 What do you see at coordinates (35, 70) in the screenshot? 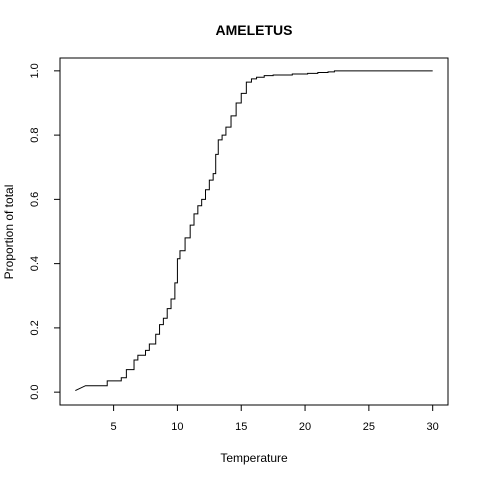
I see `y-tick-label: 1.0` at bounding box center [35, 70].